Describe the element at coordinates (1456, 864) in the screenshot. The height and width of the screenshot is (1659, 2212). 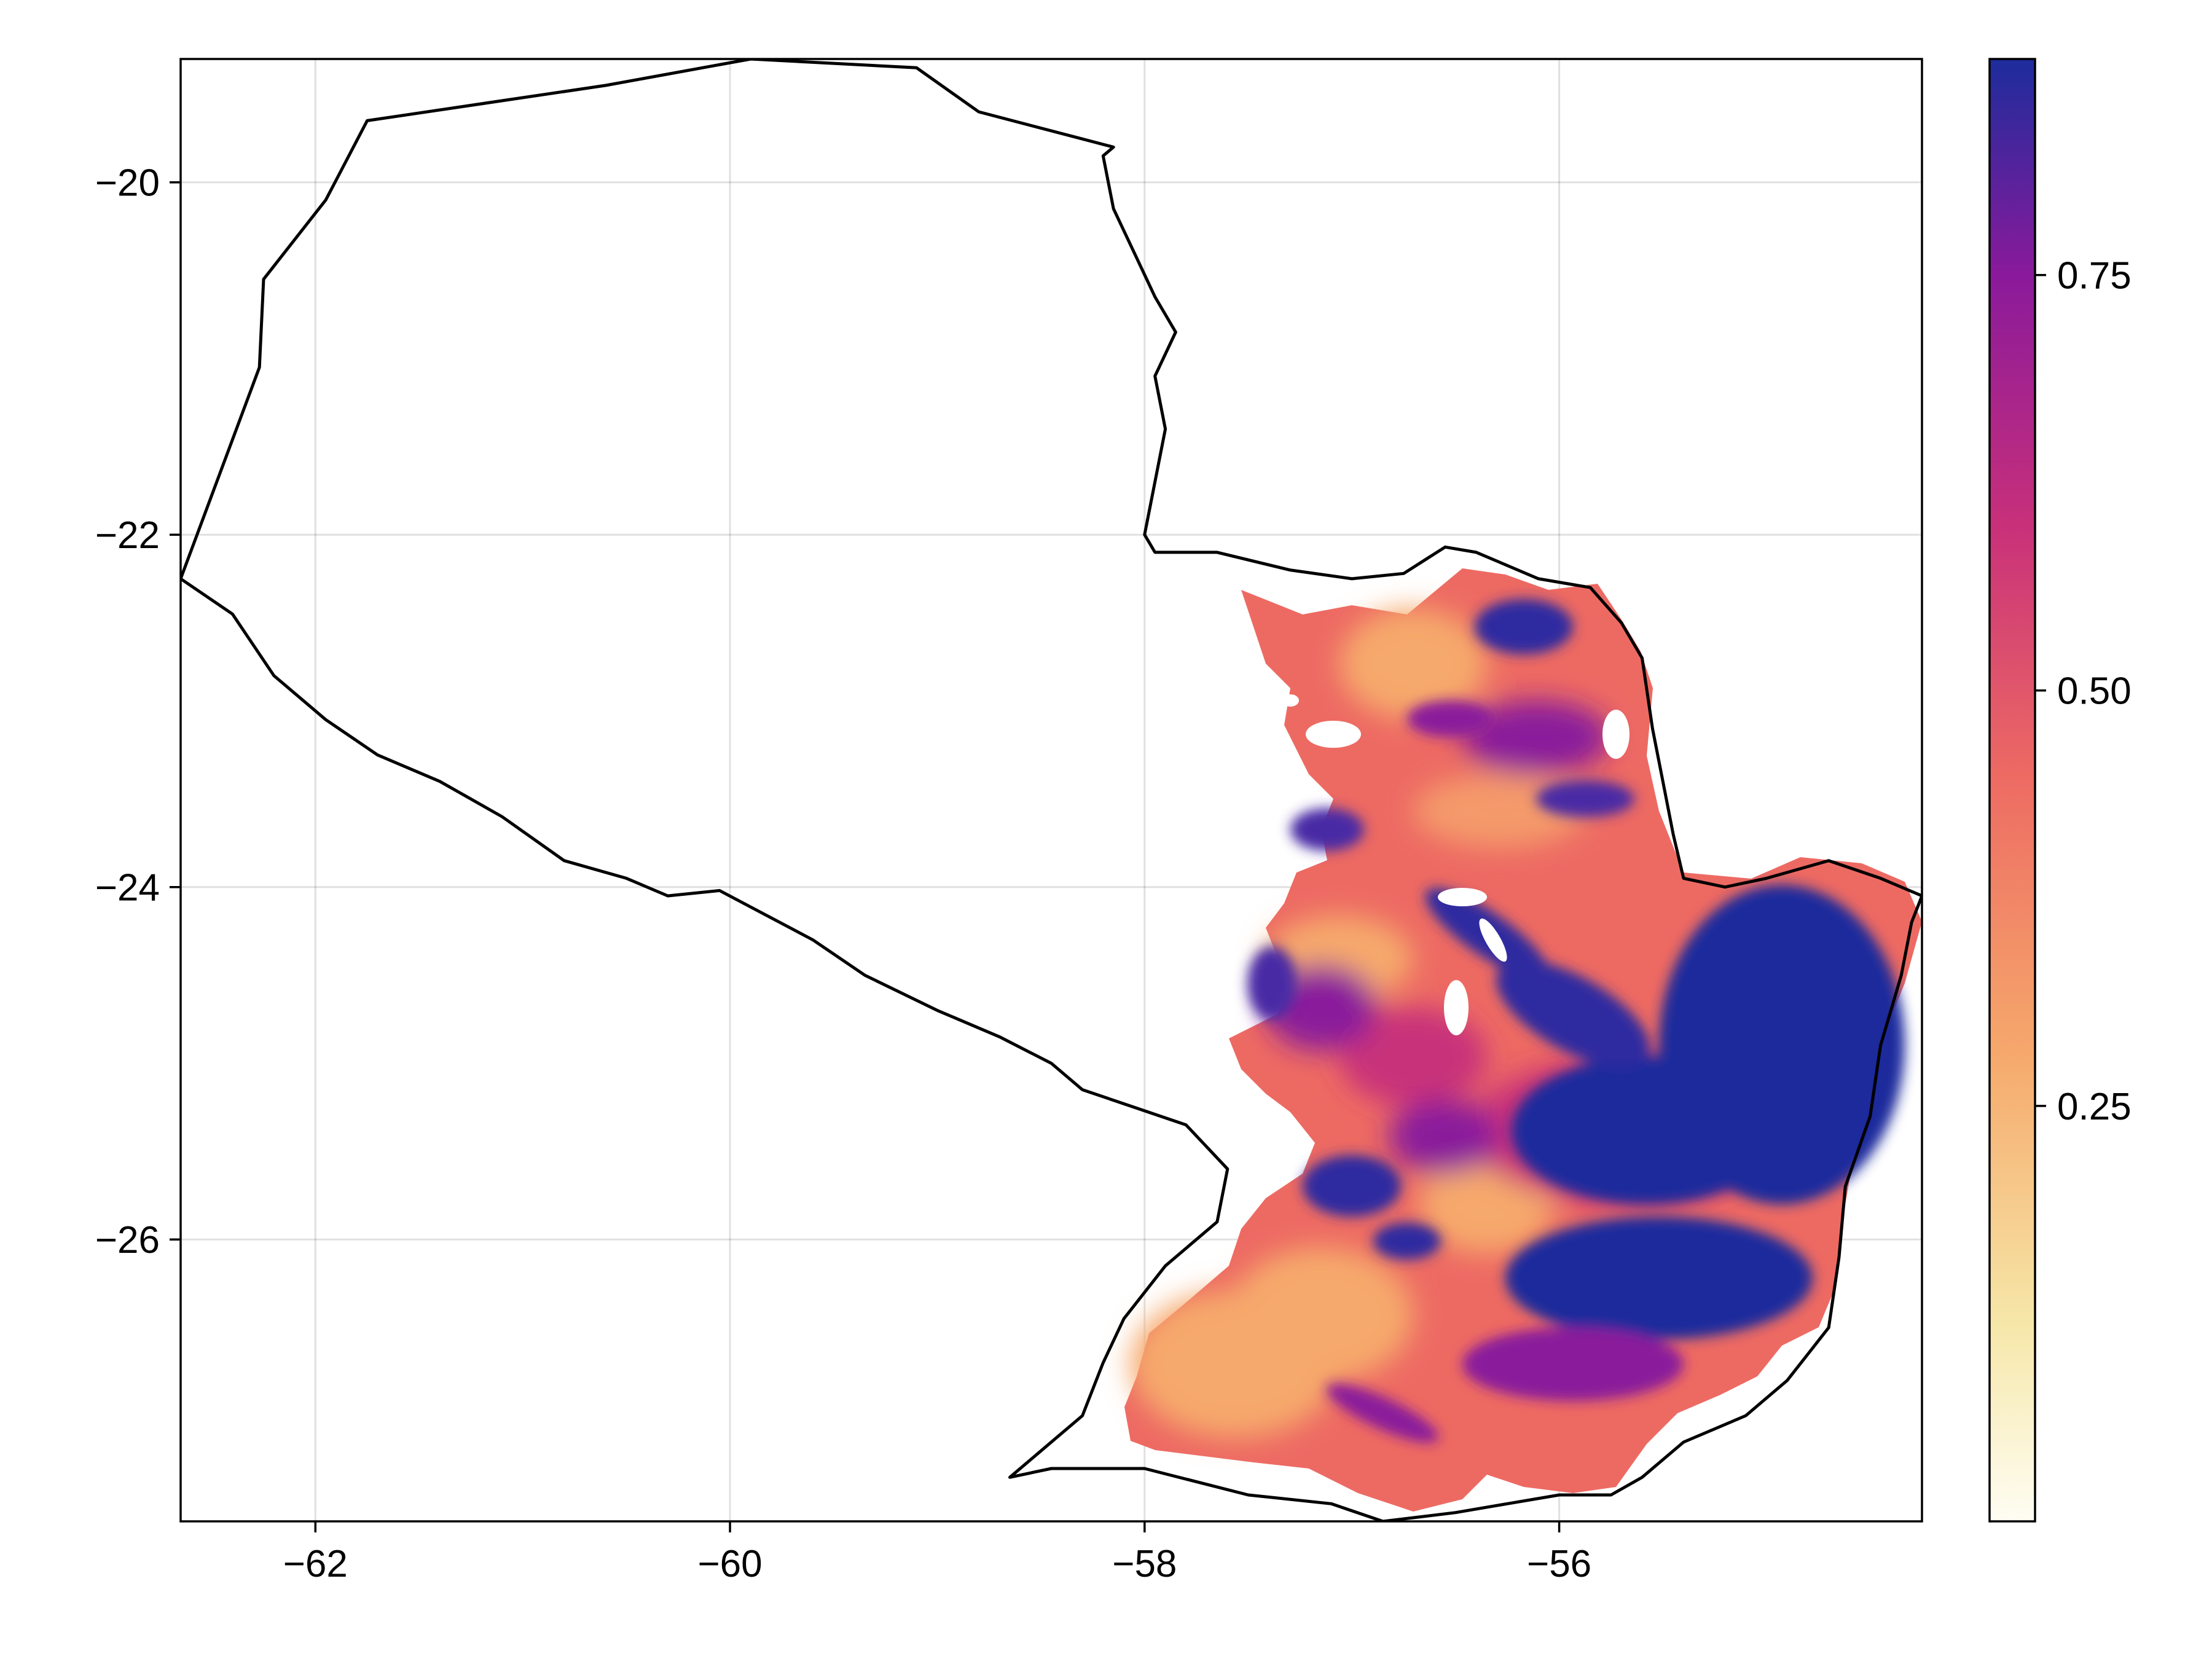
I see `heat-gaps` at that location.